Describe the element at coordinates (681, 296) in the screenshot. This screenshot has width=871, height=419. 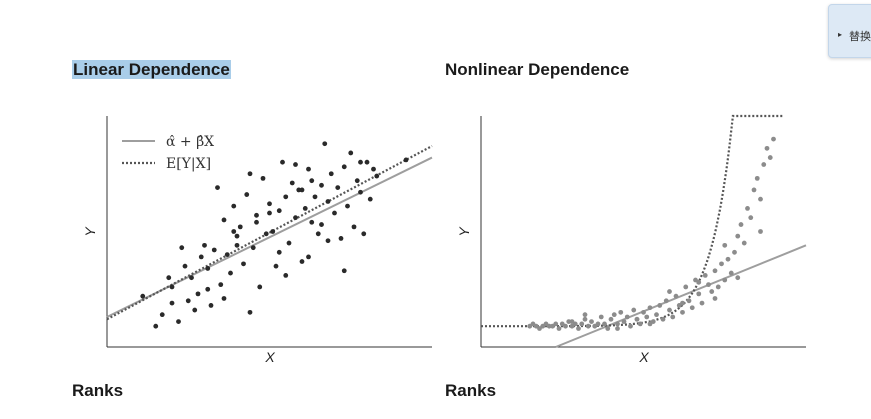
I see `nonlinear-fit-line` at that location.